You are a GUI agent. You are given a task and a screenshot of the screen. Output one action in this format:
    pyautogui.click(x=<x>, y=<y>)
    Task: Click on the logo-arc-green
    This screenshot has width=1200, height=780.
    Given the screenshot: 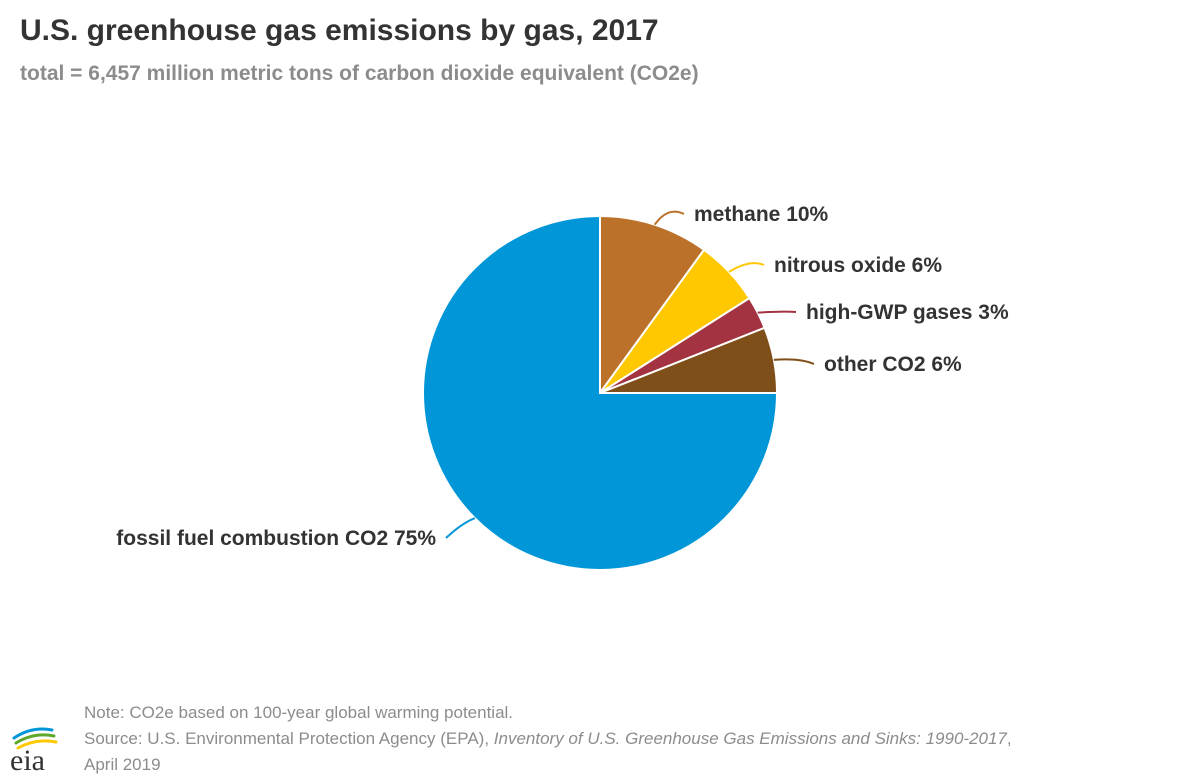 What is the action you would take?
    pyautogui.click(x=35, y=739)
    